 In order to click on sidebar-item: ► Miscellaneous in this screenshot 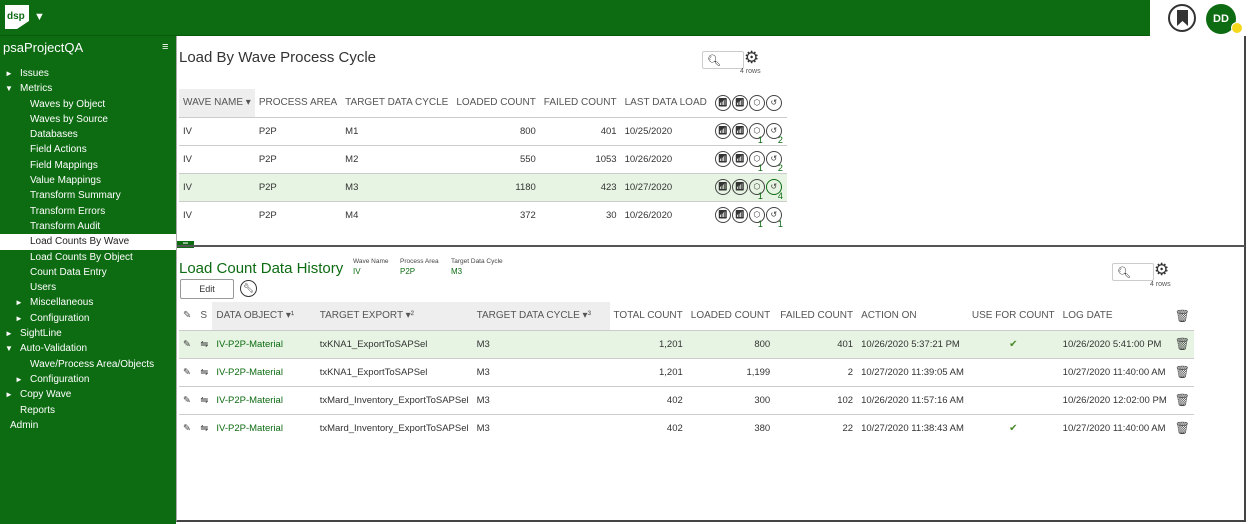, I will do `click(88, 302)`.